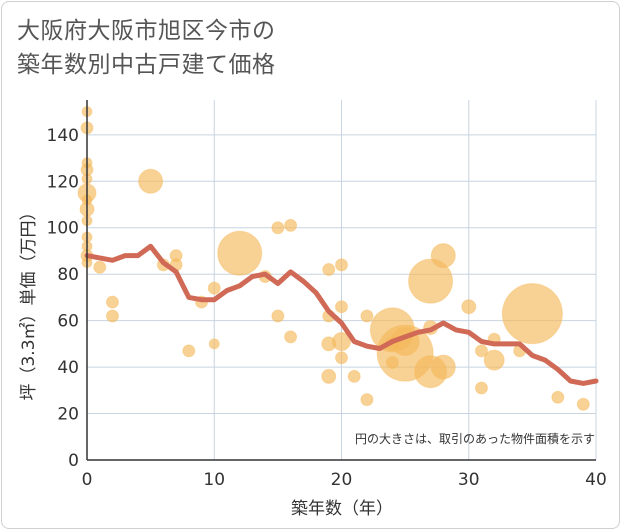 The image size is (621, 530). Describe the element at coordinates (87, 480) in the screenshot. I see `x-tick-label: 0` at that location.